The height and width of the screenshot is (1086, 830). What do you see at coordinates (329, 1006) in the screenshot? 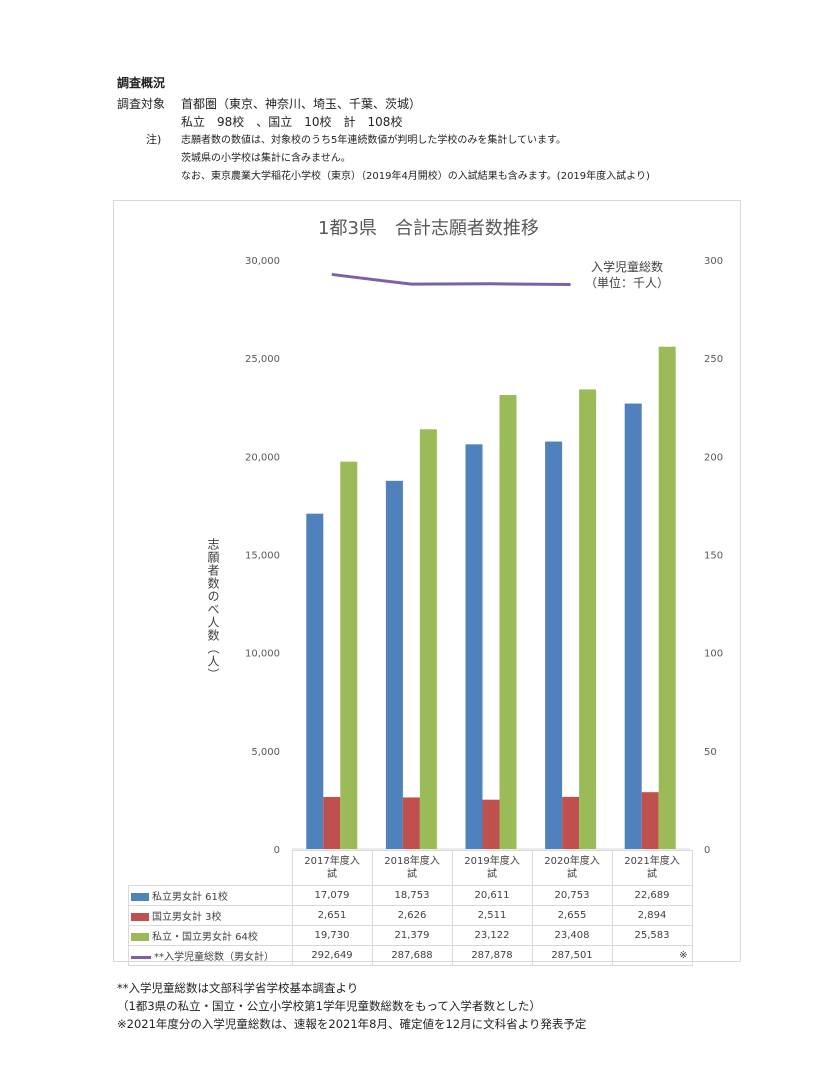
I see `footnote: （1都3県の私立・国立・公立小学校第1学年児童数総数をもって入学者数とした）` at bounding box center [329, 1006].